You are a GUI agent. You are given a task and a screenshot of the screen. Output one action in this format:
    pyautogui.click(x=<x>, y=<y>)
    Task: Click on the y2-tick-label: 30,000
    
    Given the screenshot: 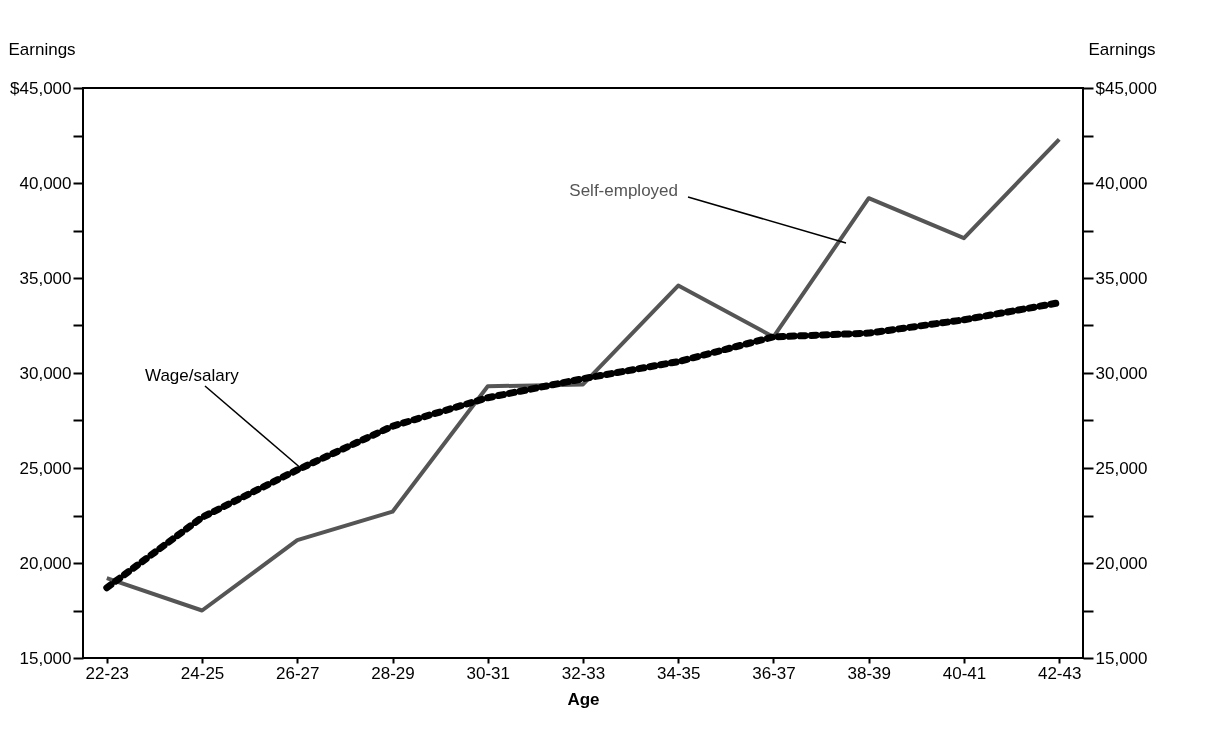 What is the action you would take?
    pyautogui.click(x=1121, y=373)
    